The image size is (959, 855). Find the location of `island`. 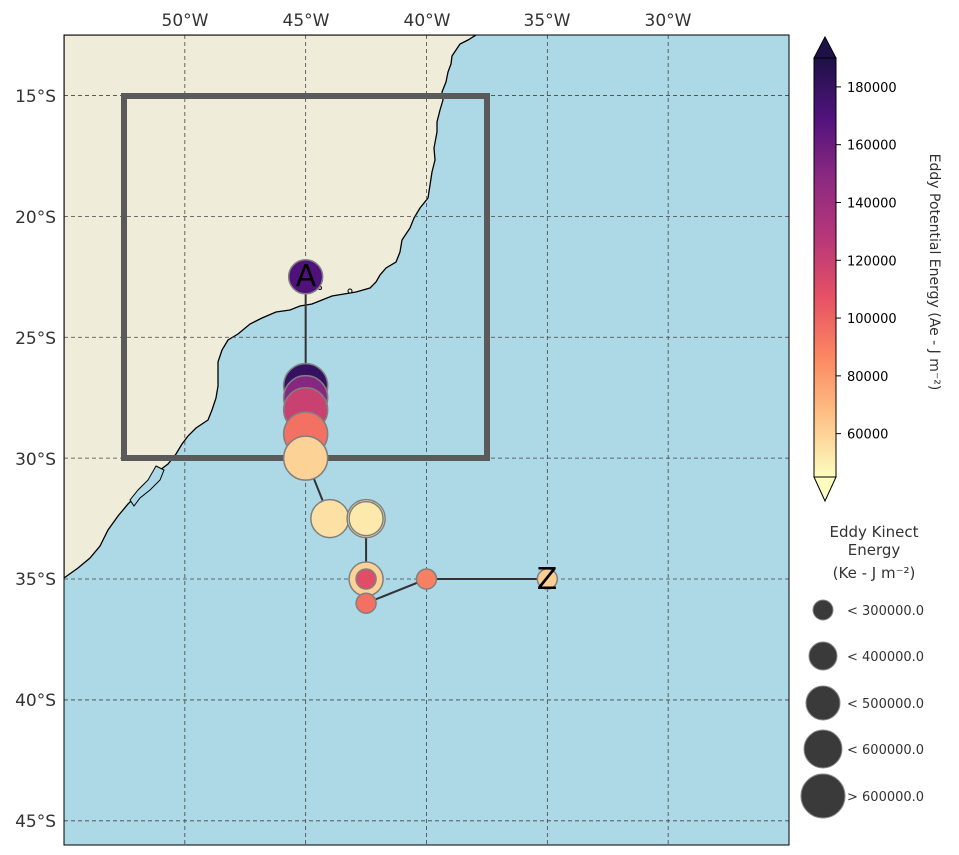

island is located at coordinates (350, 291).